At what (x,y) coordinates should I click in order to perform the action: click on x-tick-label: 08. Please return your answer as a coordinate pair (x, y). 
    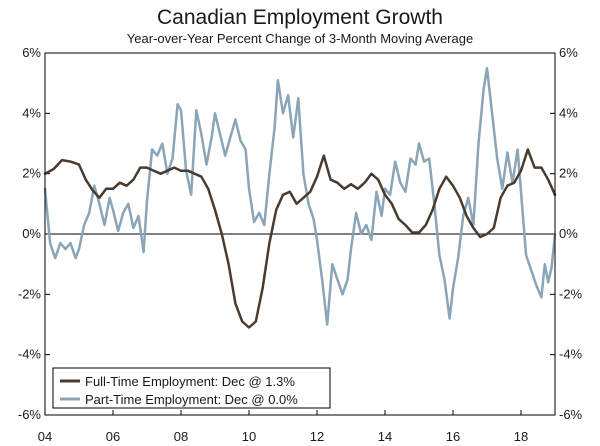
    Looking at the image, I should click on (181, 436).